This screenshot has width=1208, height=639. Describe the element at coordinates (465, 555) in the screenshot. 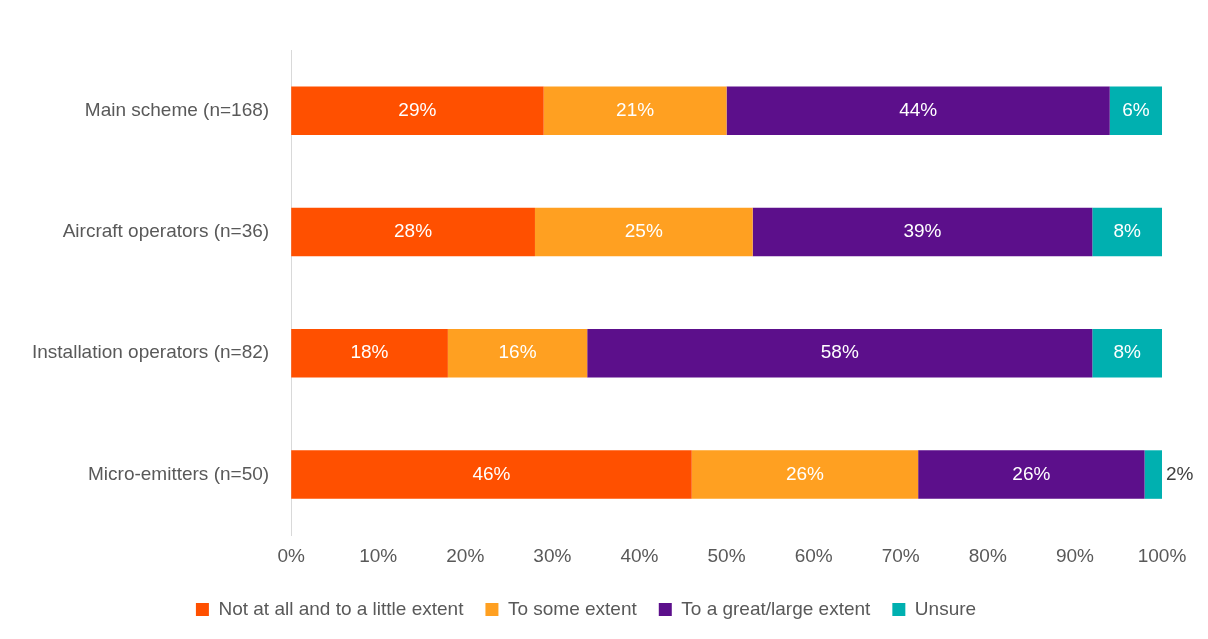

I see `x-tick-label: 20%` at that location.